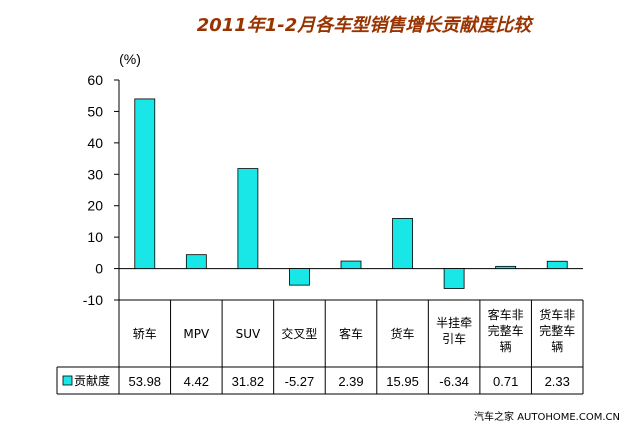 The height and width of the screenshot is (426, 627). I want to click on y-tick-label: 0, so click(99, 269).